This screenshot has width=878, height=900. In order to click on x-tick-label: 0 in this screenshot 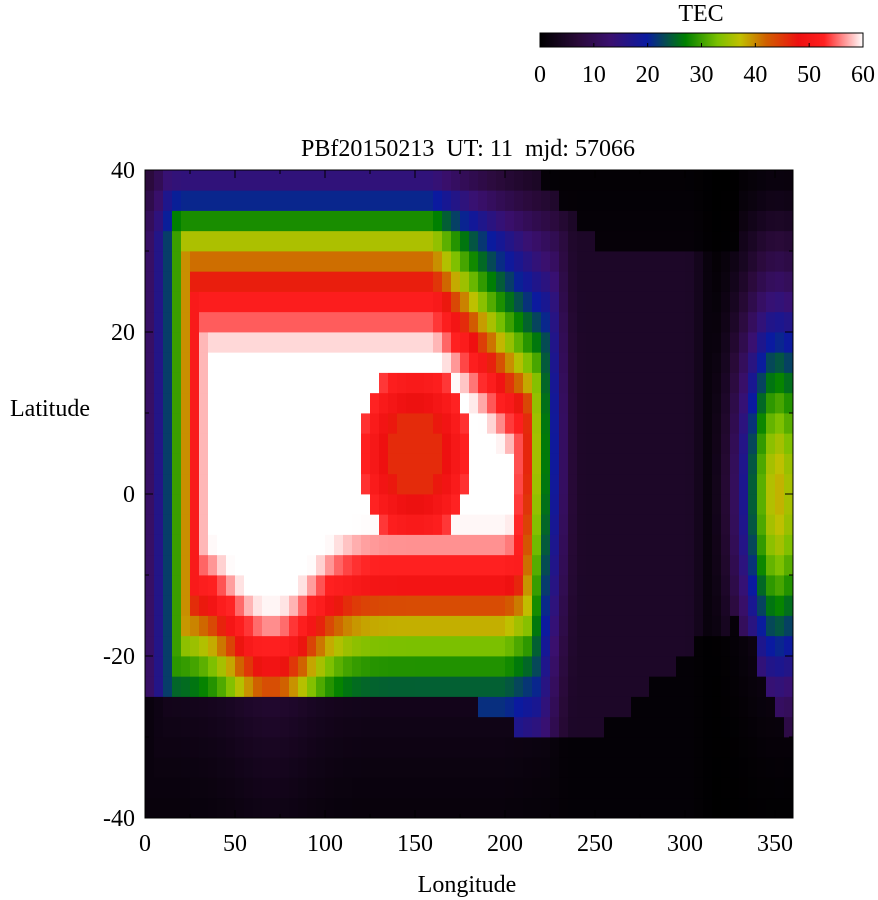, I will do `click(145, 844)`.